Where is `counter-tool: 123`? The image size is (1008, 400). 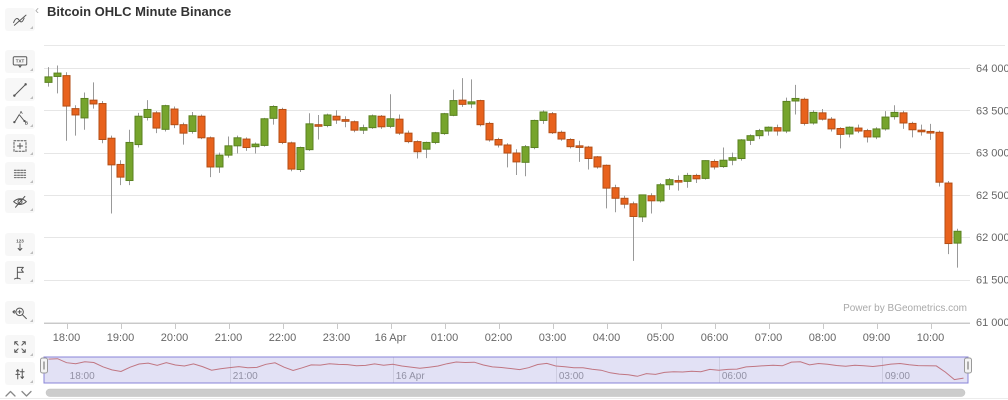
counter-tool: 123 is located at coordinates (20, 244).